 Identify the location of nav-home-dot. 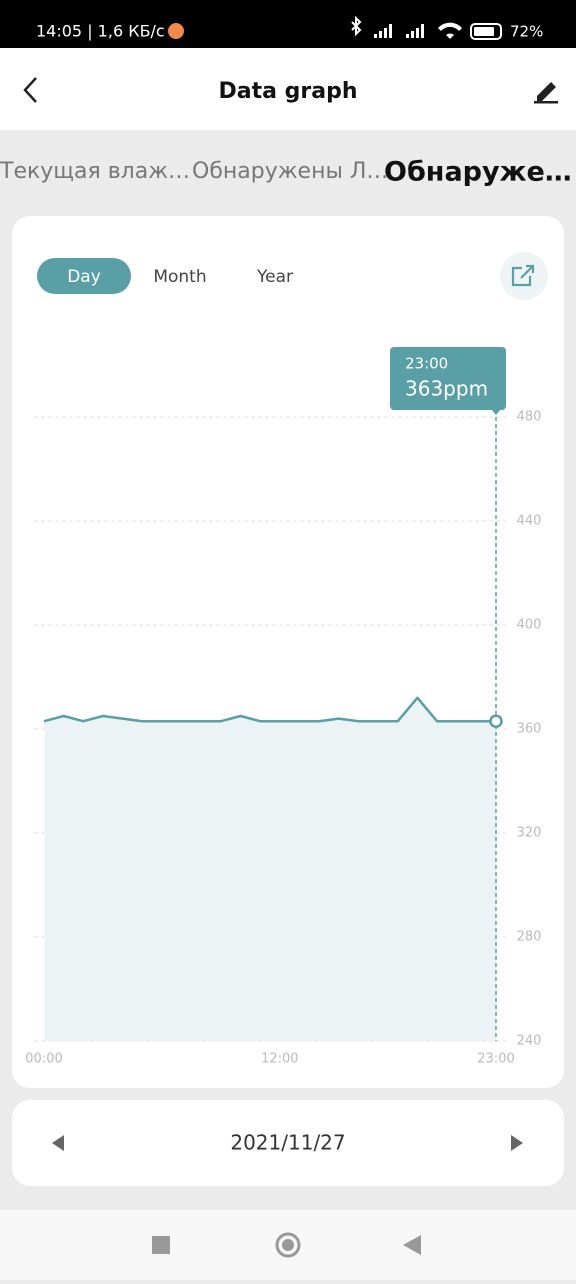
(288, 1245).